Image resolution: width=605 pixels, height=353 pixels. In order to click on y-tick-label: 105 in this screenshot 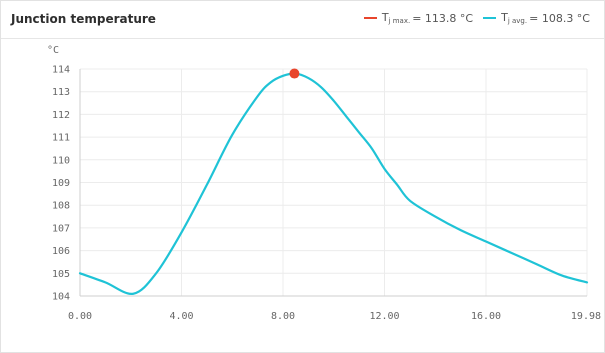, I will do `click(61, 274)`.